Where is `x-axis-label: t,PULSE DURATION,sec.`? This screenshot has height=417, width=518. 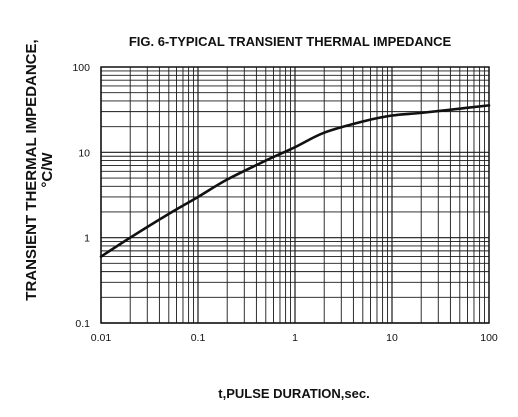 x-axis-label: t,PULSE DURATION,sec. is located at coordinates (293, 393).